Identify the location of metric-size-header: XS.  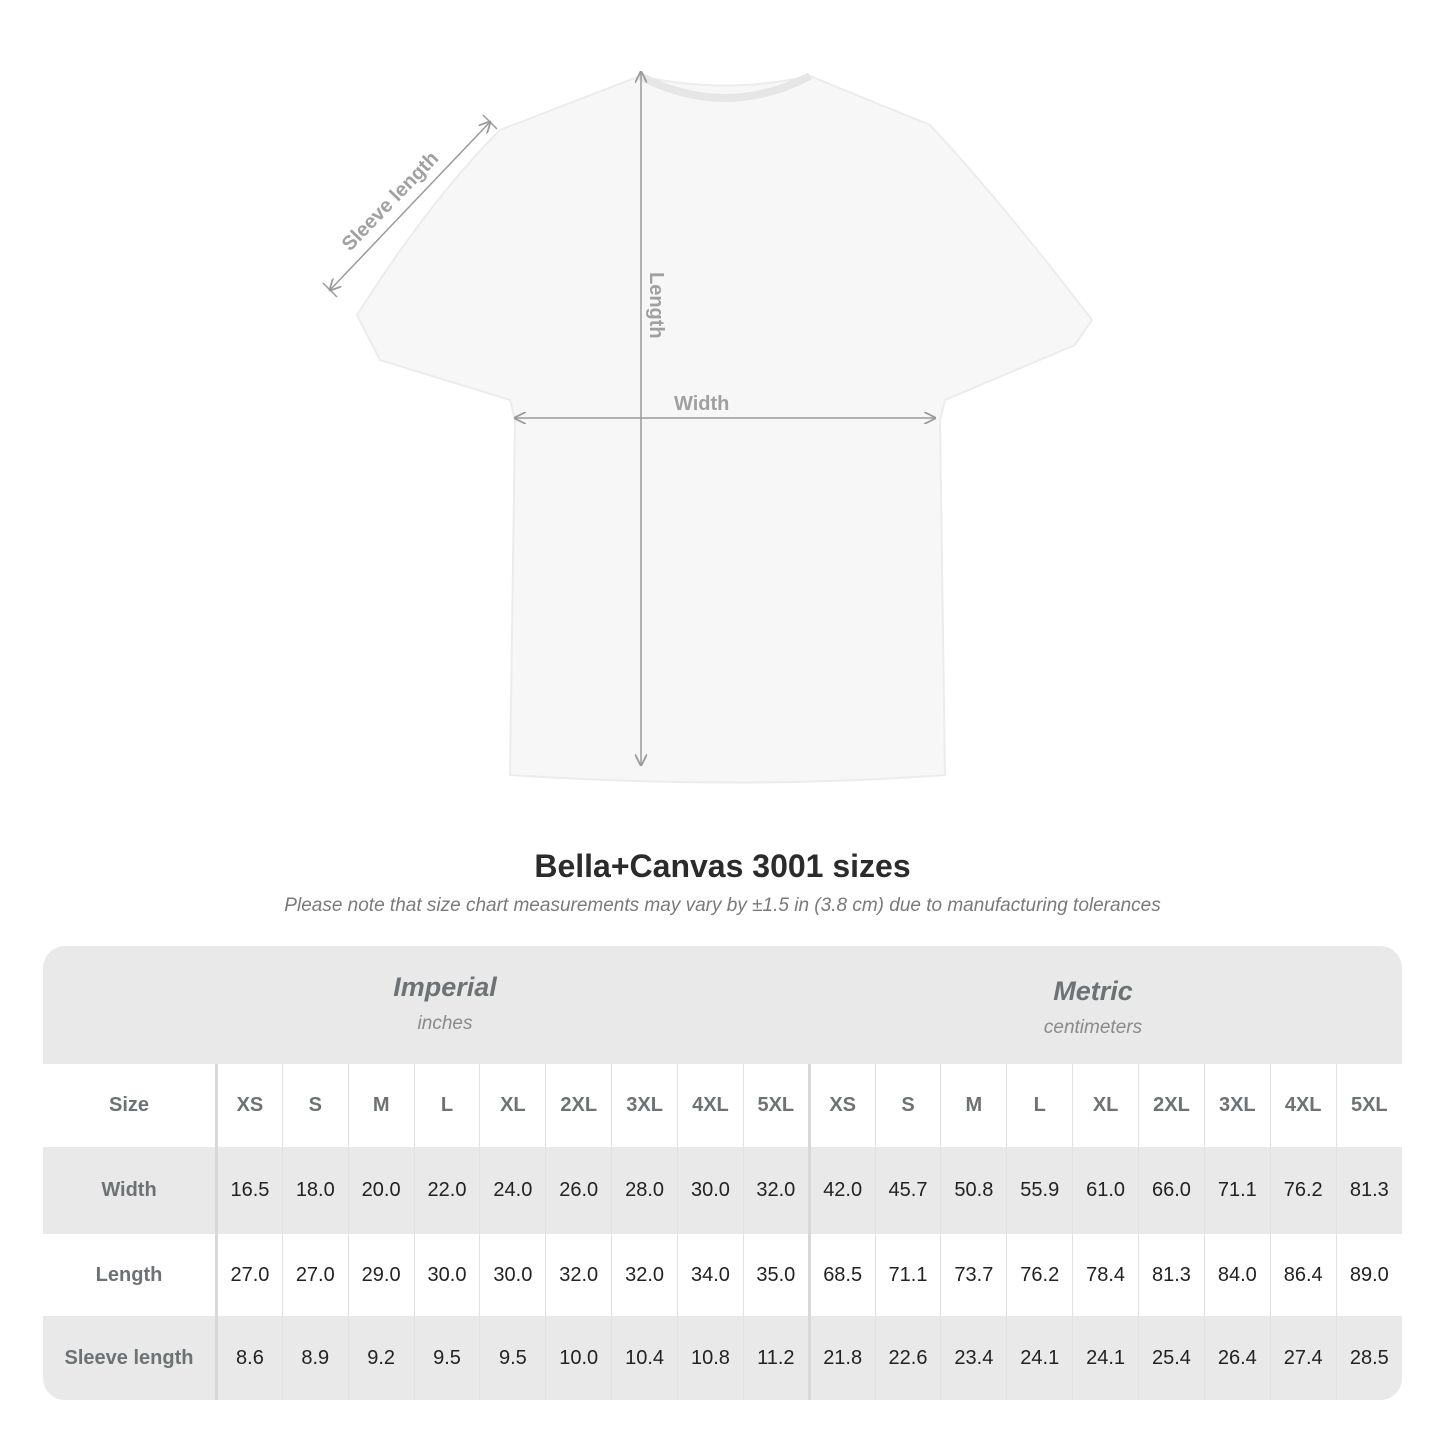
(841, 1105).